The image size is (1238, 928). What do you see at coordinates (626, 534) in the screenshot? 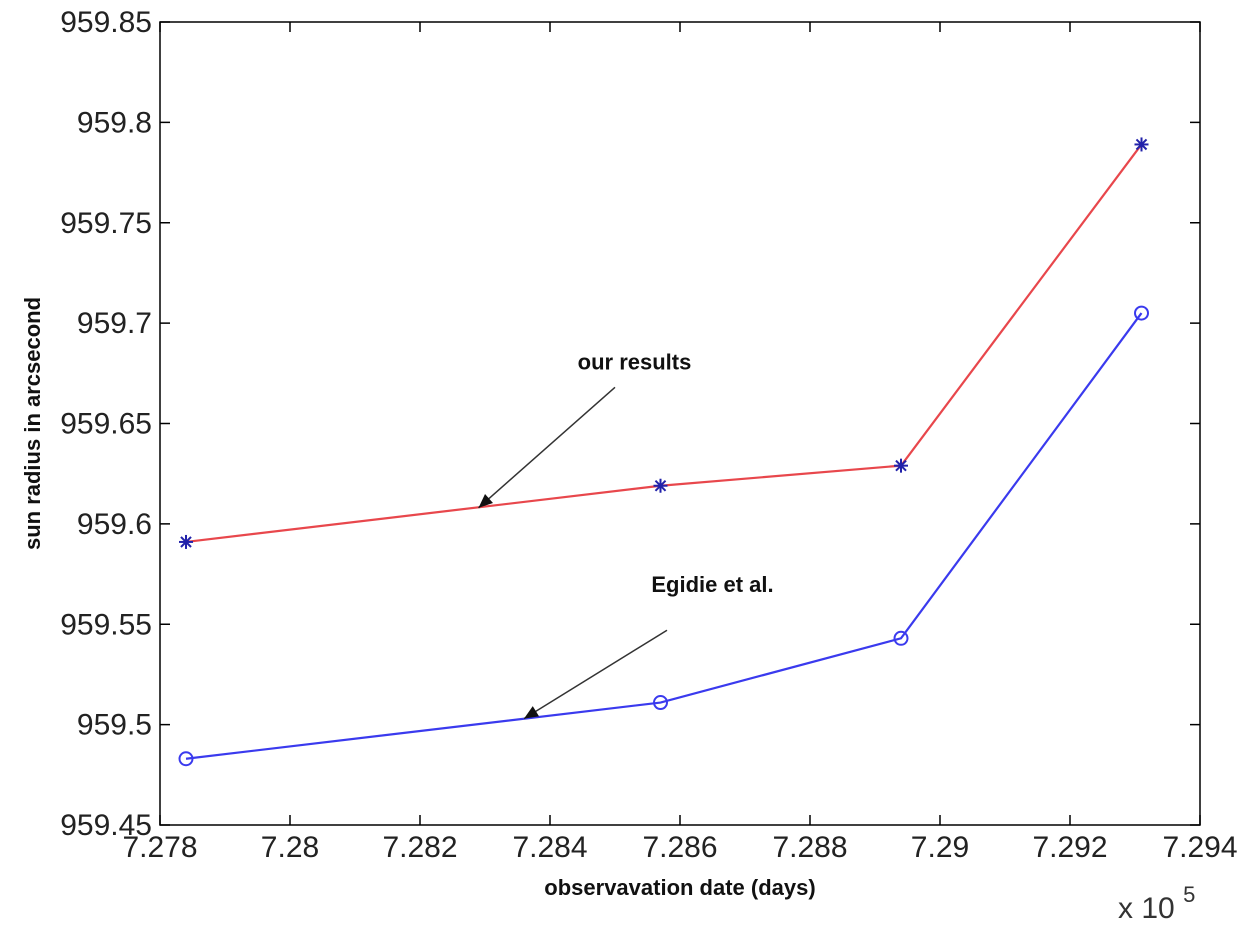
I see `annotations-layer: our results Egidie et al.` at bounding box center [626, 534].